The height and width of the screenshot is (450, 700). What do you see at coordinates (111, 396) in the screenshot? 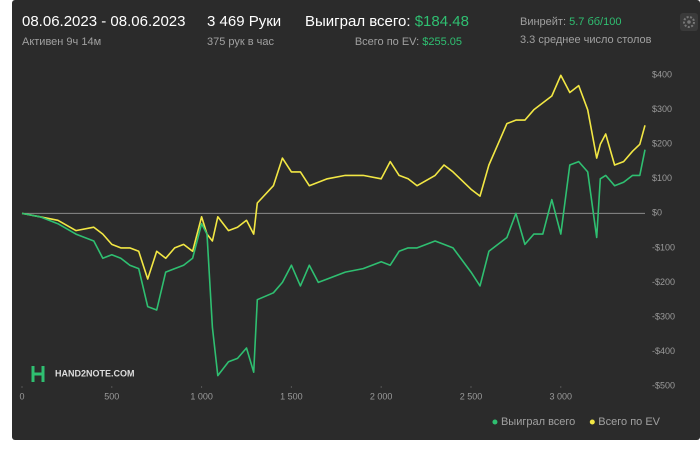
I see `x-tick-label: 500` at bounding box center [111, 396].